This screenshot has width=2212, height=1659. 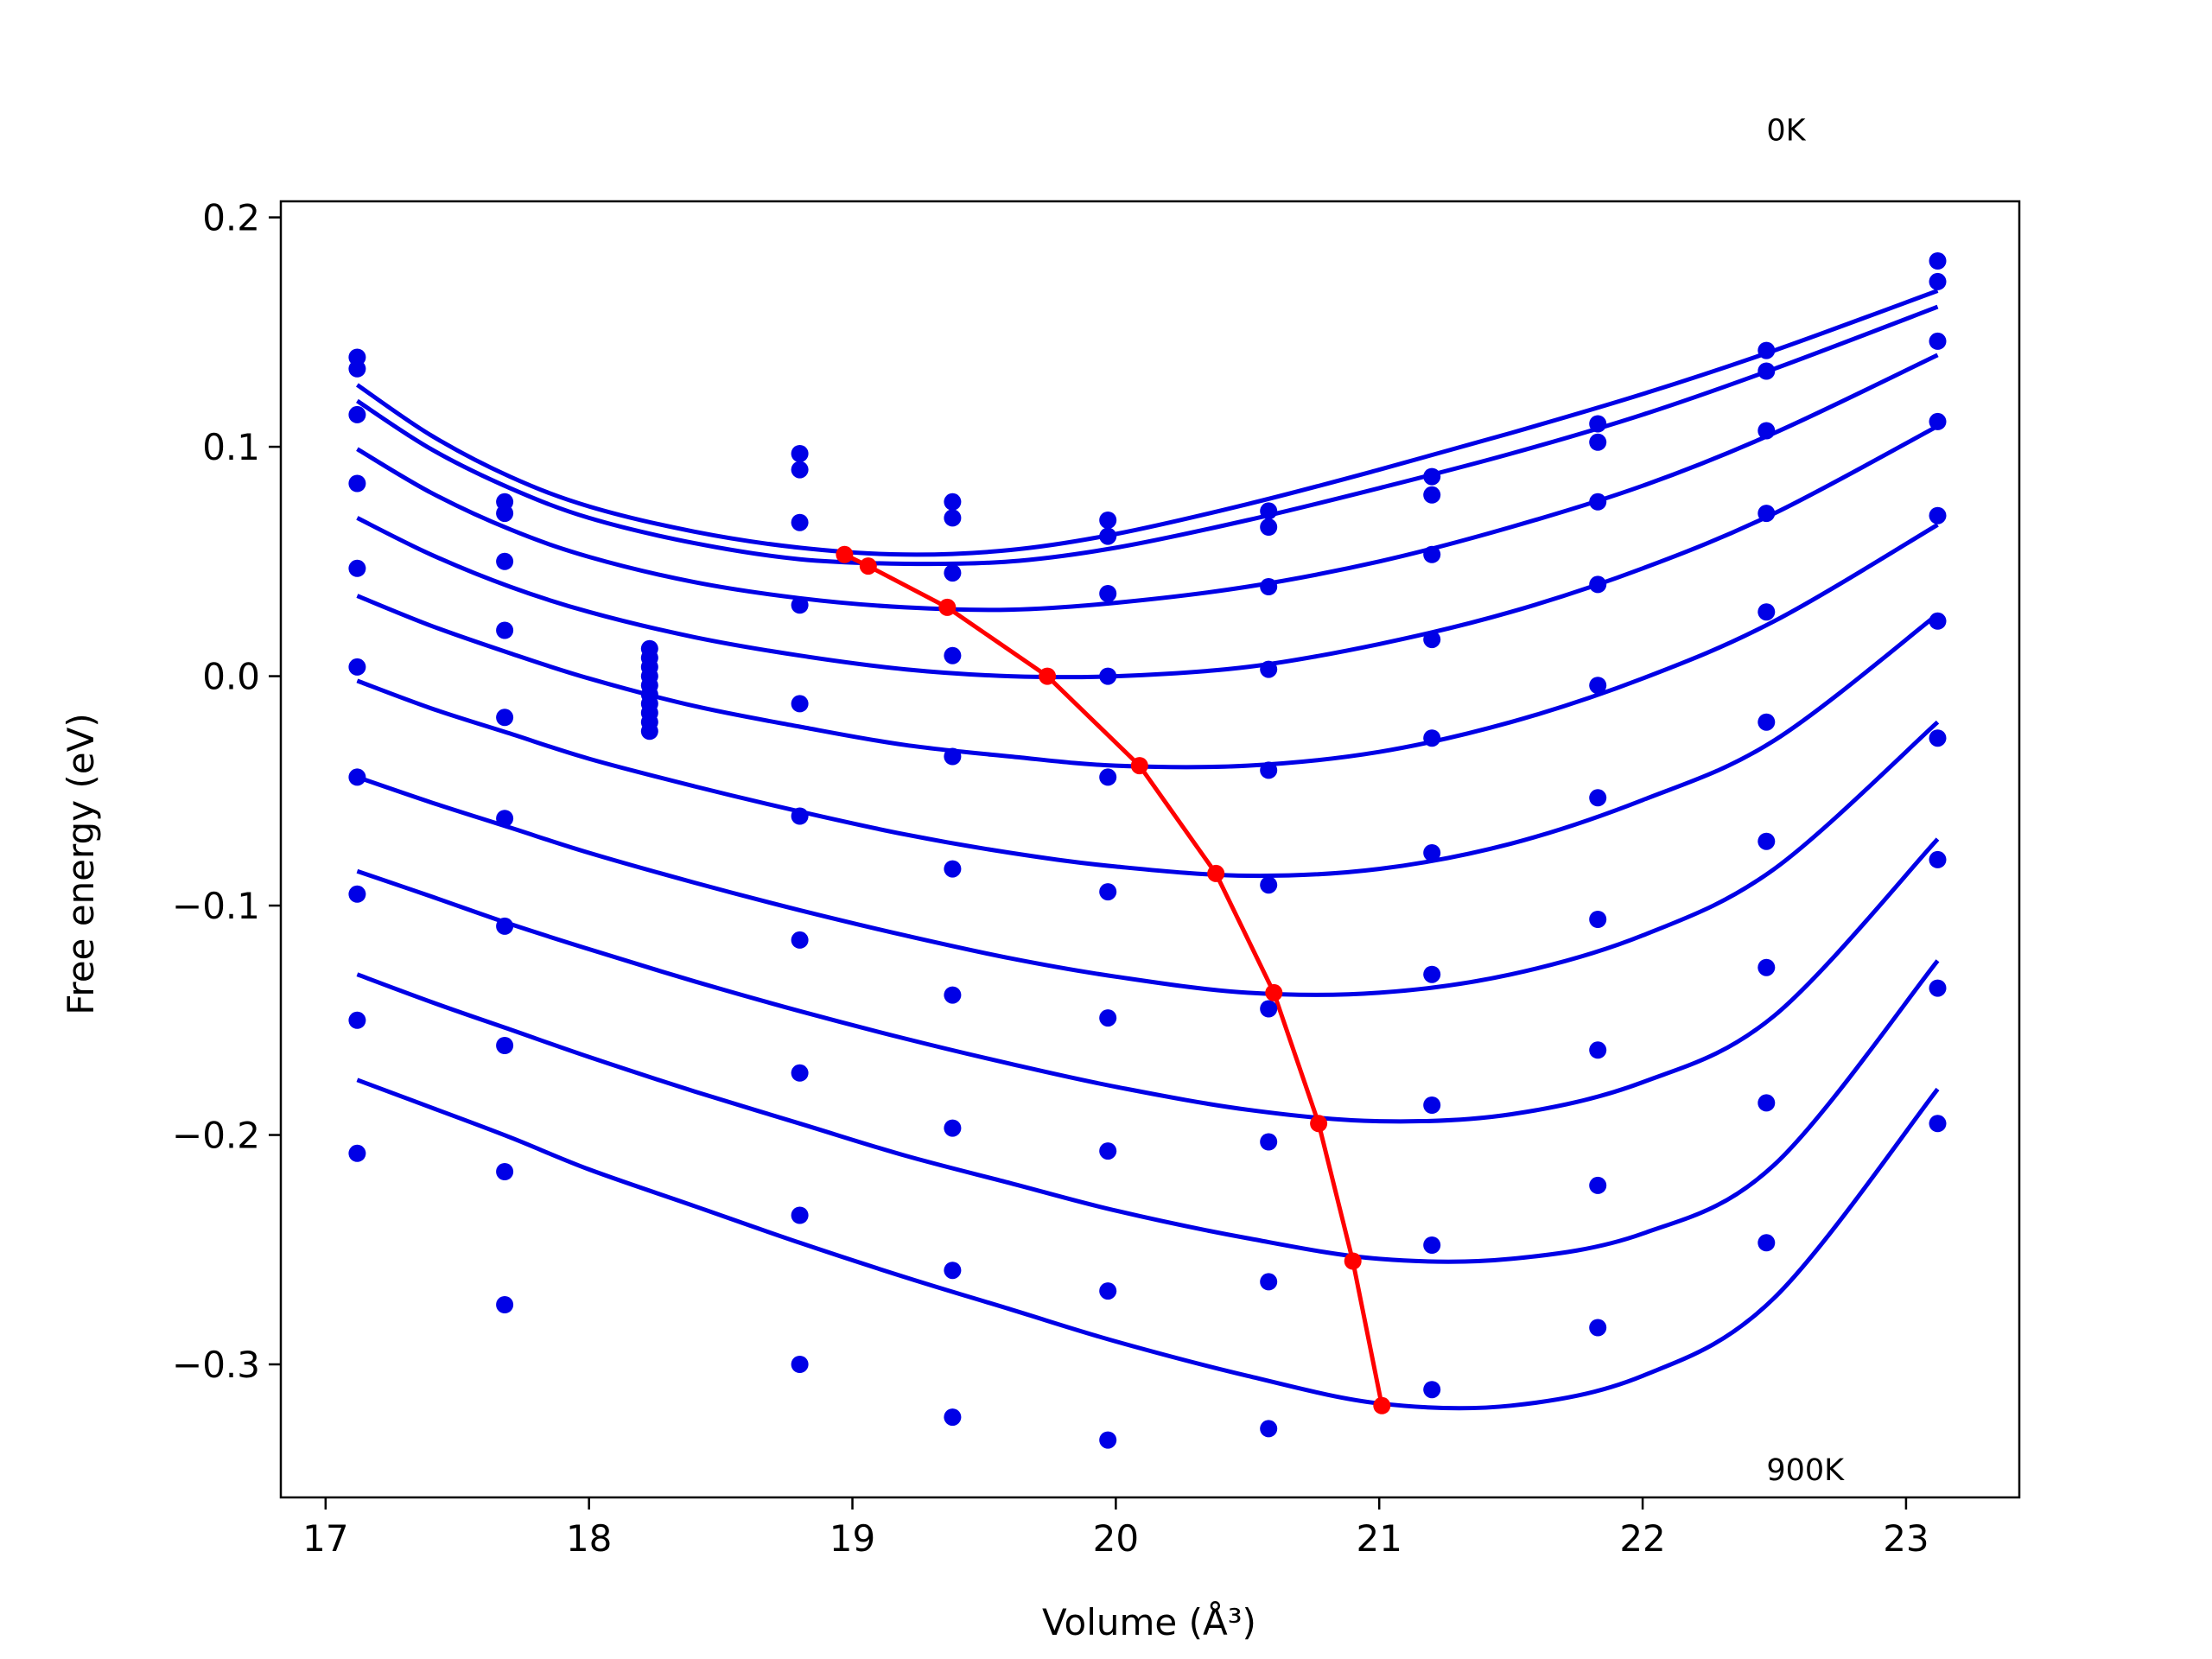 What do you see at coordinates (216, 906) in the screenshot?
I see `y-tick-label: −0.1` at bounding box center [216, 906].